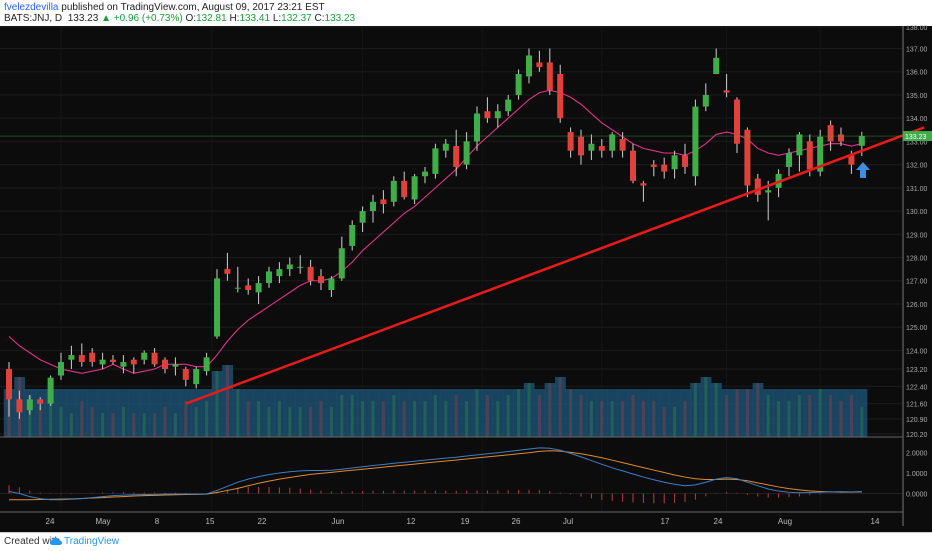 The width and height of the screenshot is (932, 551). I want to click on time-tick-label: 15, so click(210, 521).